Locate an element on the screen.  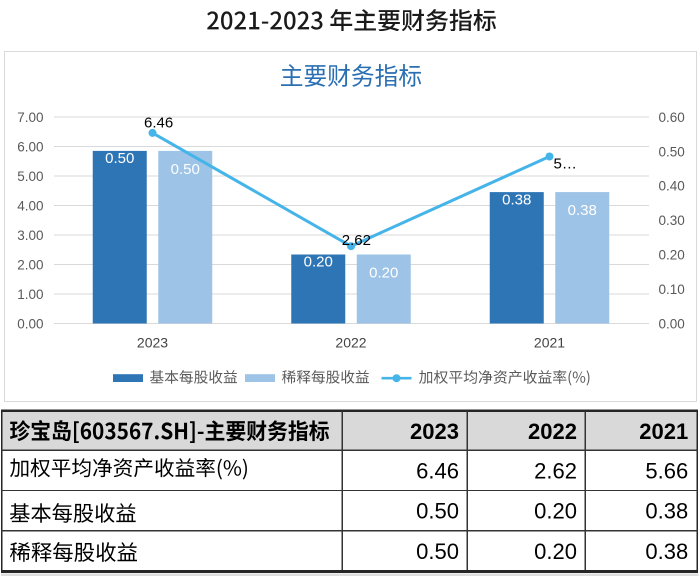
svg-text: 0.60 is located at coordinates (672, 117).